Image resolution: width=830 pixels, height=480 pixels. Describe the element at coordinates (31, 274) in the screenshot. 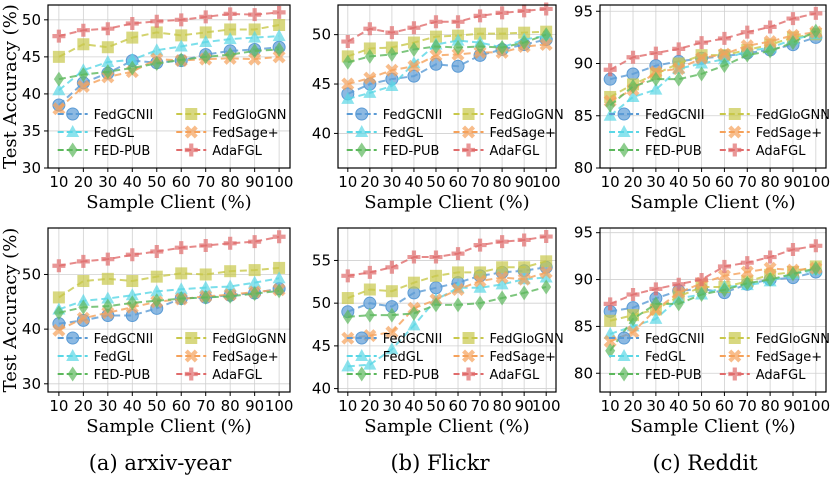

I see `y-tick-label: 50` at that location.